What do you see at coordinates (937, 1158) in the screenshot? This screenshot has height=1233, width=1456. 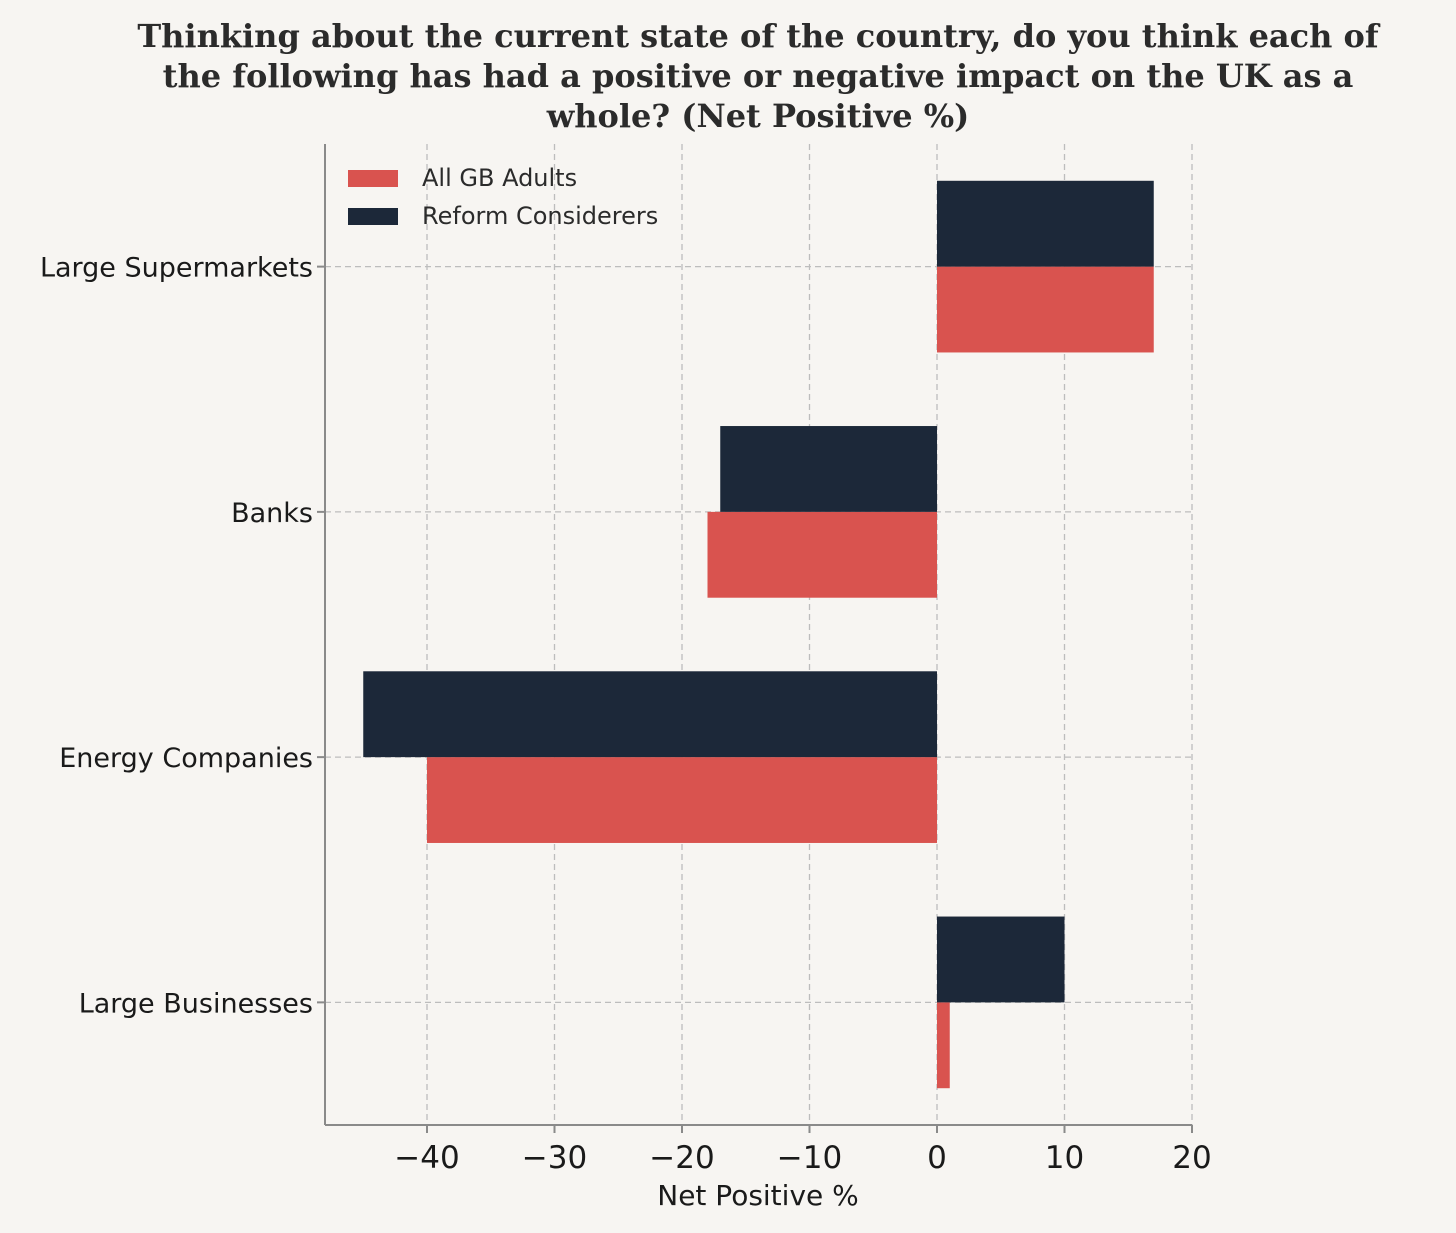 I see `x-tick-label-4: 0` at bounding box center [937, 1158].